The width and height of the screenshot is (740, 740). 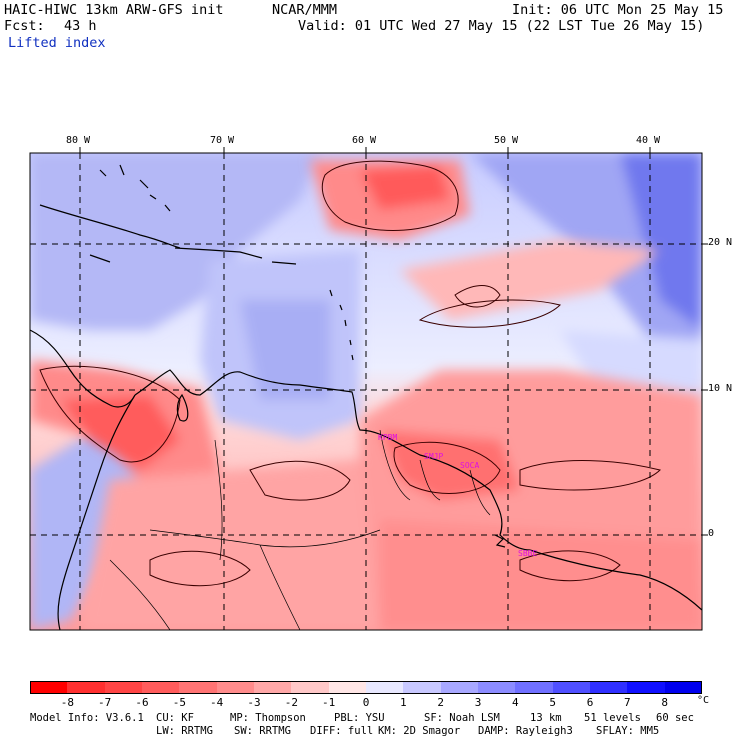 What do you see at coordinates (366, 702) in the screenshot?
I see `legend-tick-label: 0` at bounding box center [366, 702].